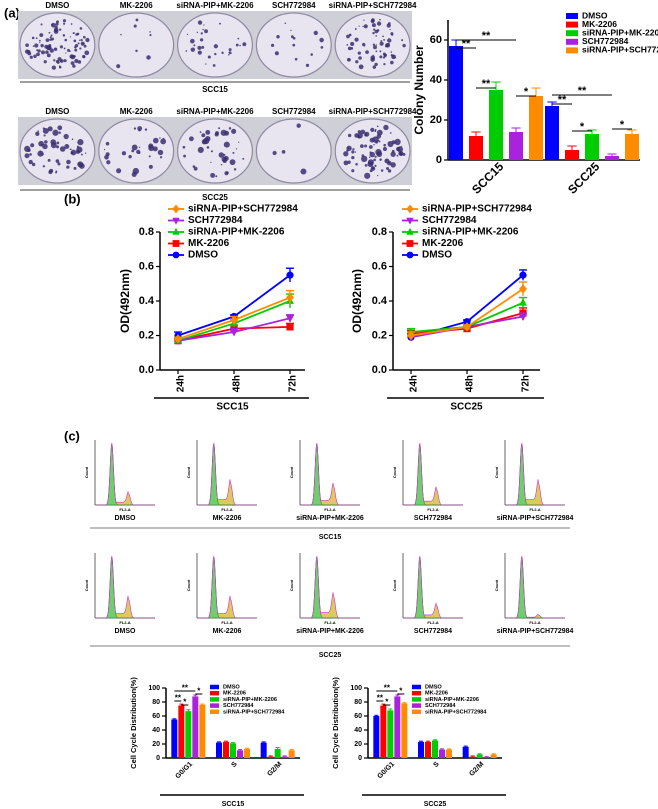 The image size is (658, 809). I want to click on flow-label: SCH772984, so click(433, 518).